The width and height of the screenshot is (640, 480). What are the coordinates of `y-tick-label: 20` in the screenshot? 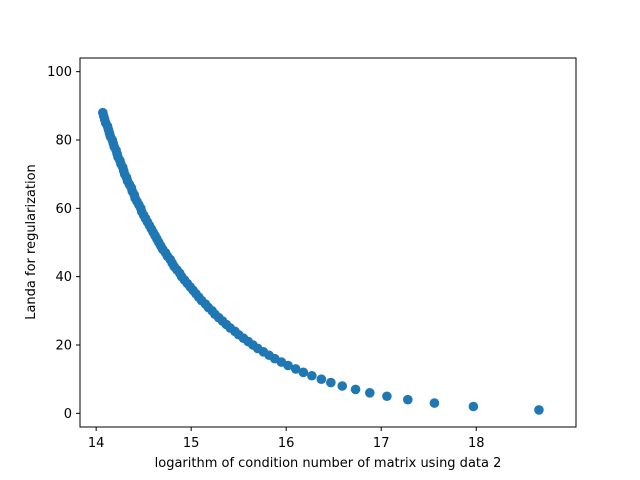 It's located at (63, 346).